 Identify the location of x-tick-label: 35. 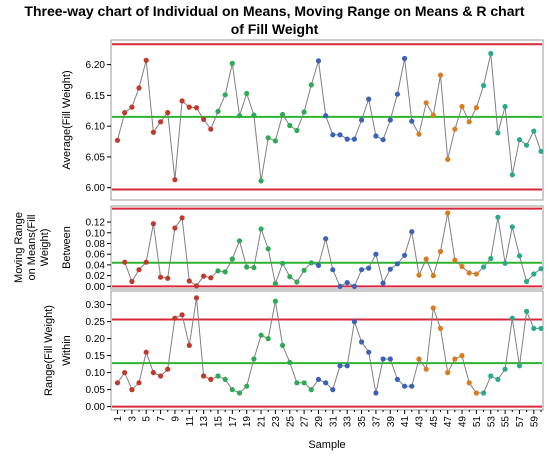
(362, 422).